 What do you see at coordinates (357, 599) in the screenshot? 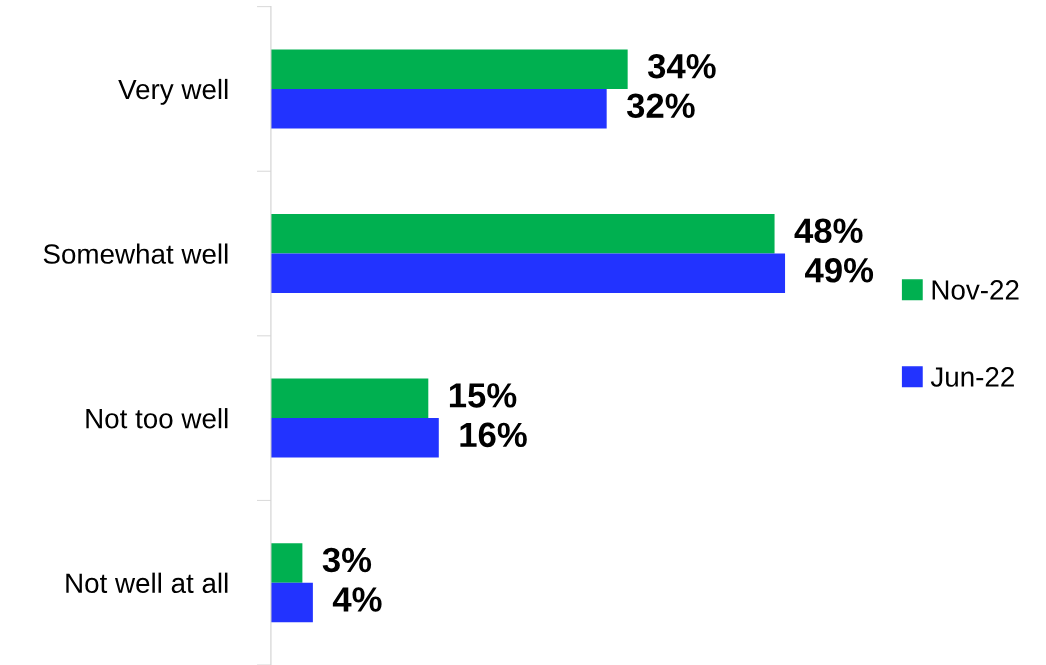
I see `data-label: 4%` at bounding box center [357, 599].